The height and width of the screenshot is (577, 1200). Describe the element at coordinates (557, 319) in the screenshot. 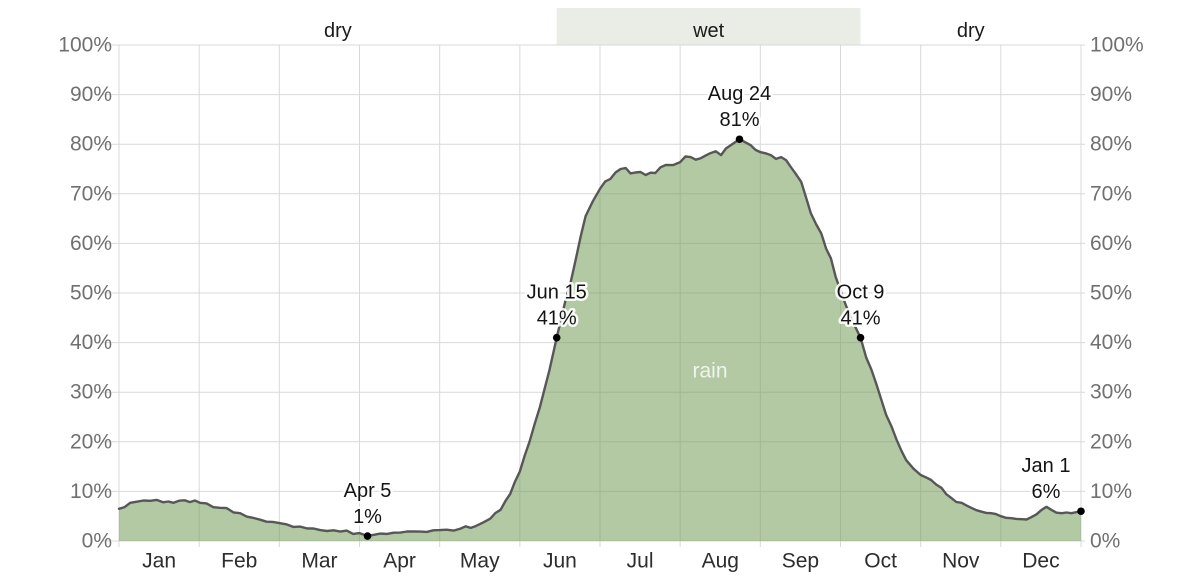

I see `annotation-value-jun15: 41%` at that location.